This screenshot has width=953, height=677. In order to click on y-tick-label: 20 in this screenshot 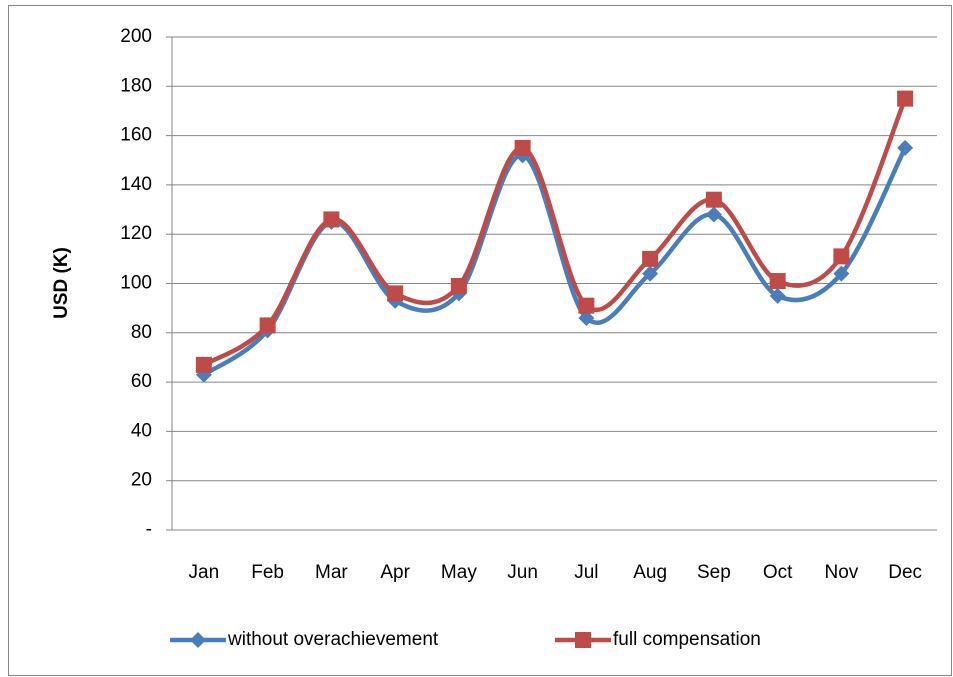, I will do `click(141, 480)`.